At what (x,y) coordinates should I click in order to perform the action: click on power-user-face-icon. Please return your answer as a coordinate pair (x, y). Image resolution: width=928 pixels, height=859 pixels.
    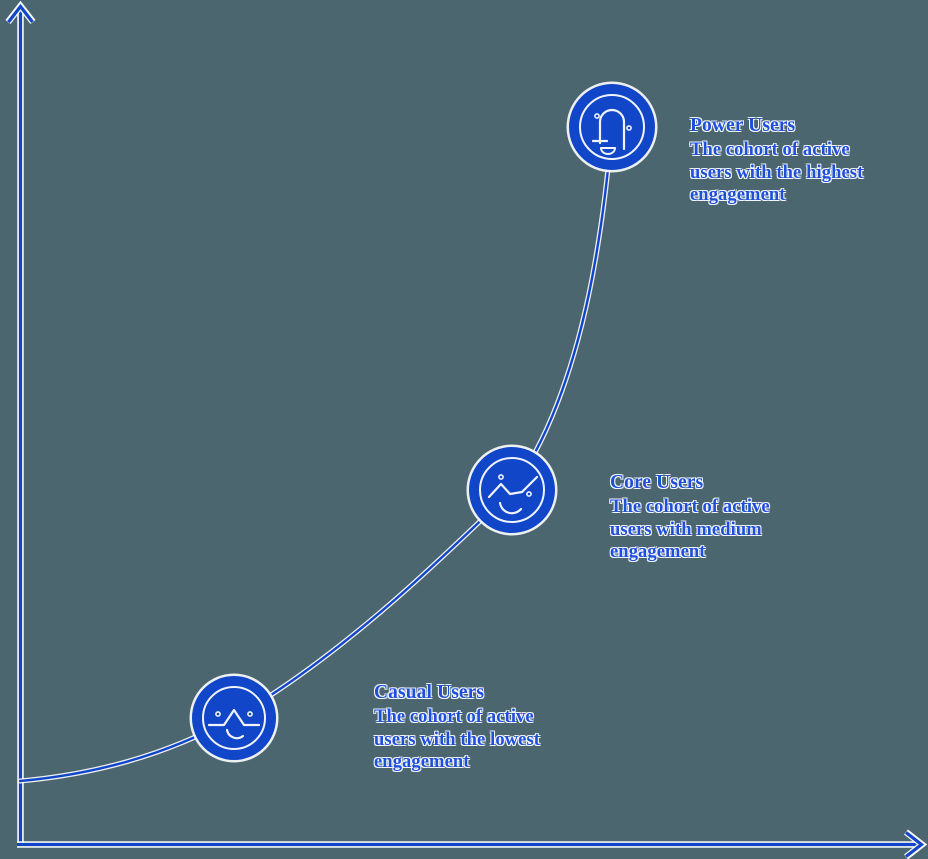
    Looking at the image, I should click on (612, 127).